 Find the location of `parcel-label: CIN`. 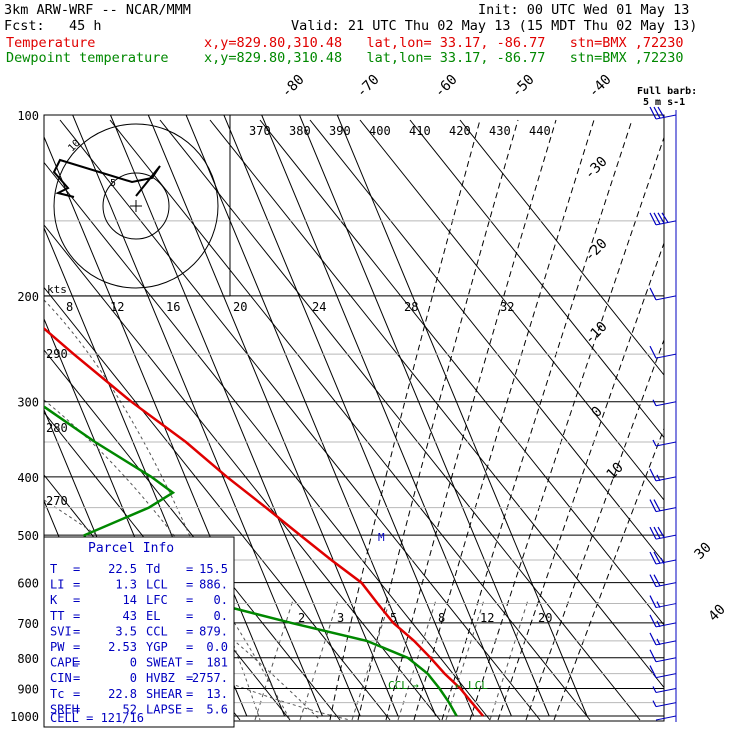

parcel-label: CIN is located at coordinates (61, 678).